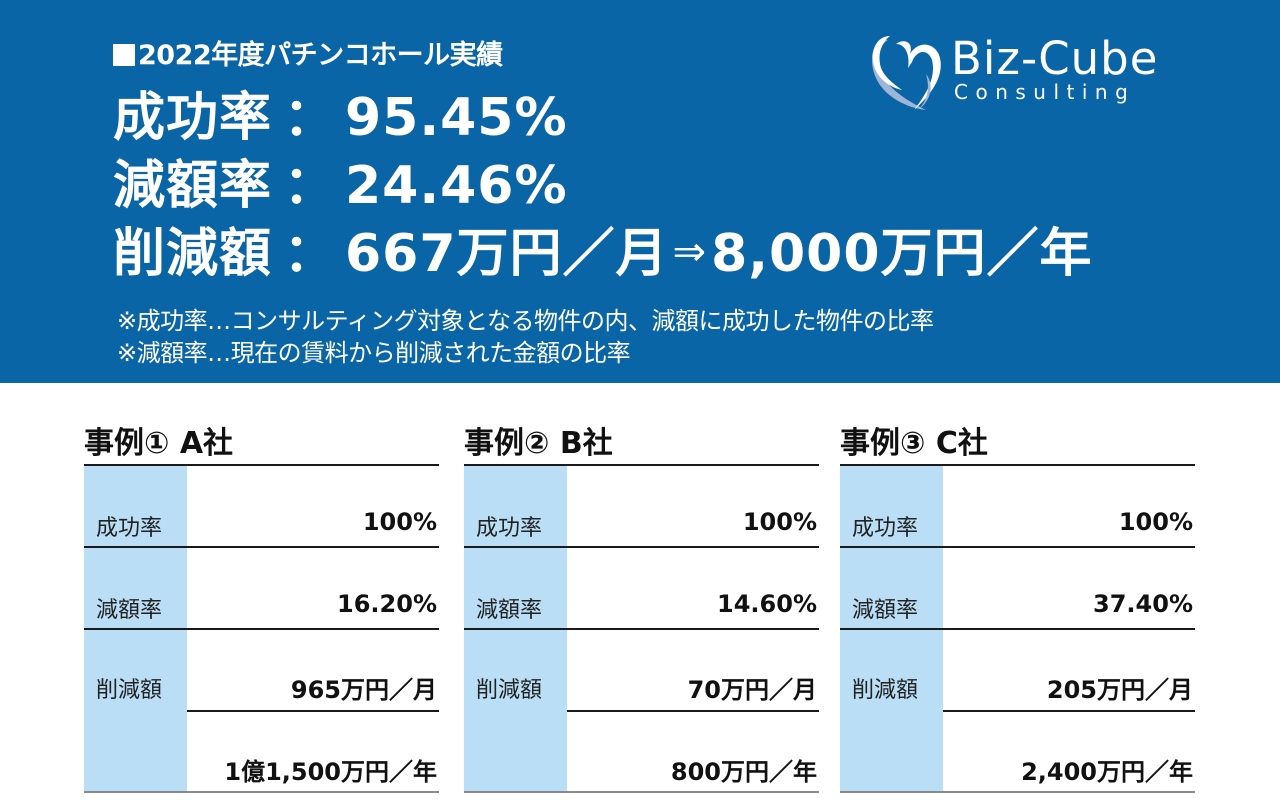  I want to click on company-logo: Biz-Cube Consulting, so click(1021, 72).